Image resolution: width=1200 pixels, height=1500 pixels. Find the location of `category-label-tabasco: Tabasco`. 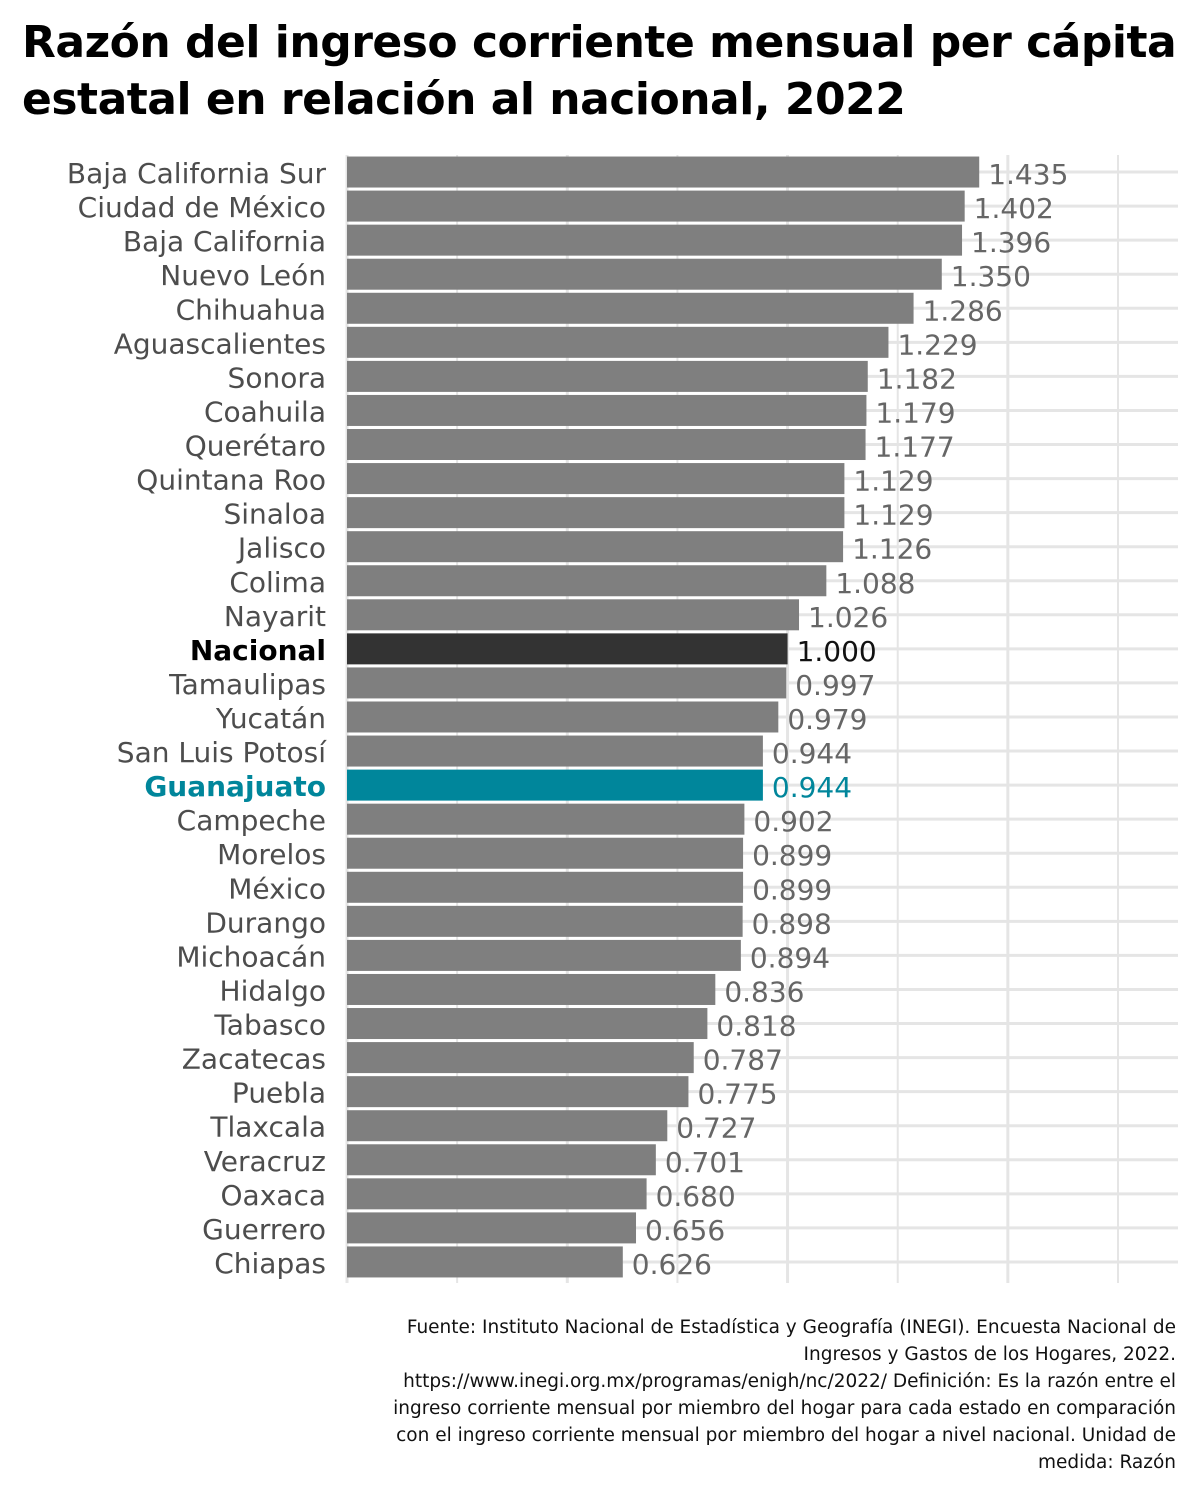

category-label-tabasco: Tabasco is located at coordinates (269, 1025).